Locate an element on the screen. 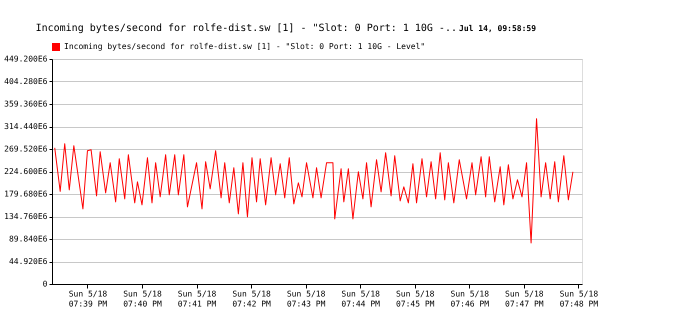 This screenshot has height=333, width=686. y-tick-label: 0 is located at coordinates (45, 284).